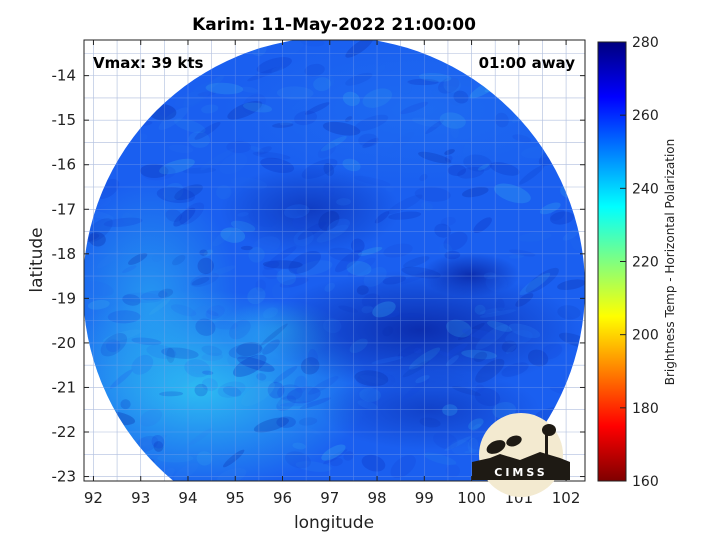  Describe the element at coordinates (645, 116) in the screenshot. I see `colorbar-tick-label: 260` at that location.